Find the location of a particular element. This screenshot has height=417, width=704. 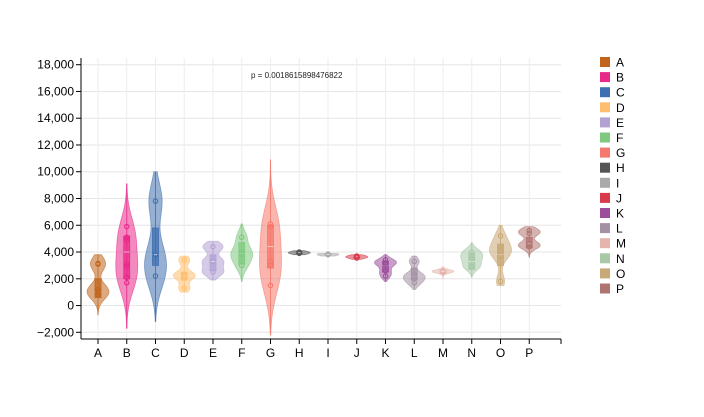

violin-B is located at coordinates (127, 256).